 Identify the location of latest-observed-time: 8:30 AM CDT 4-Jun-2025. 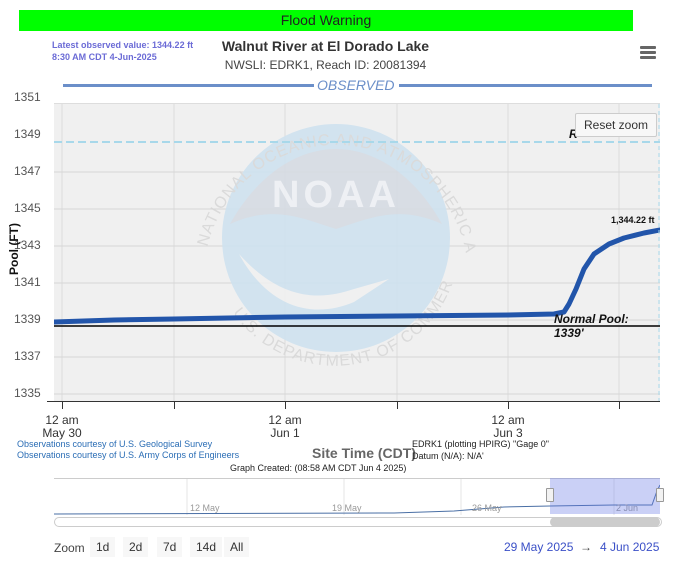
(104, 57).